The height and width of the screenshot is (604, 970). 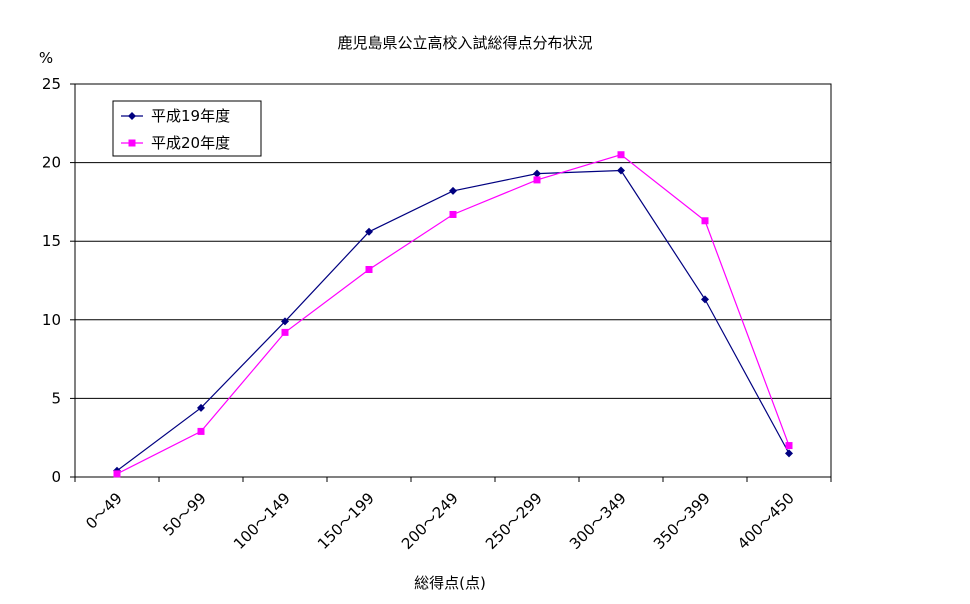 What do you see at coordinates (51, 163) in the screenshot?
I see `y-tick-label-4: 20` at bounding box center [51, 163].